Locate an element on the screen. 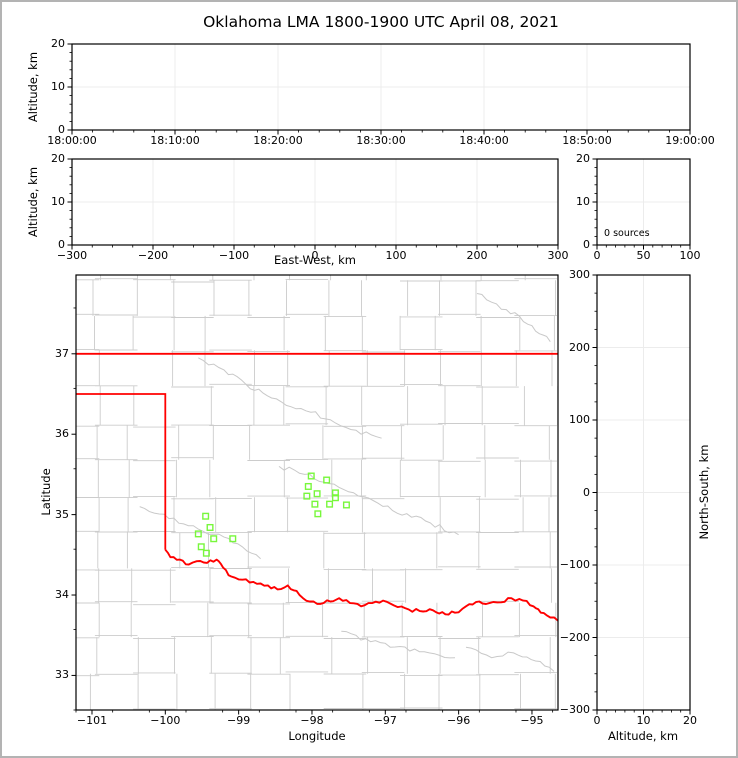  map-xlabel: Longitude is located at coordinates (317, 736).